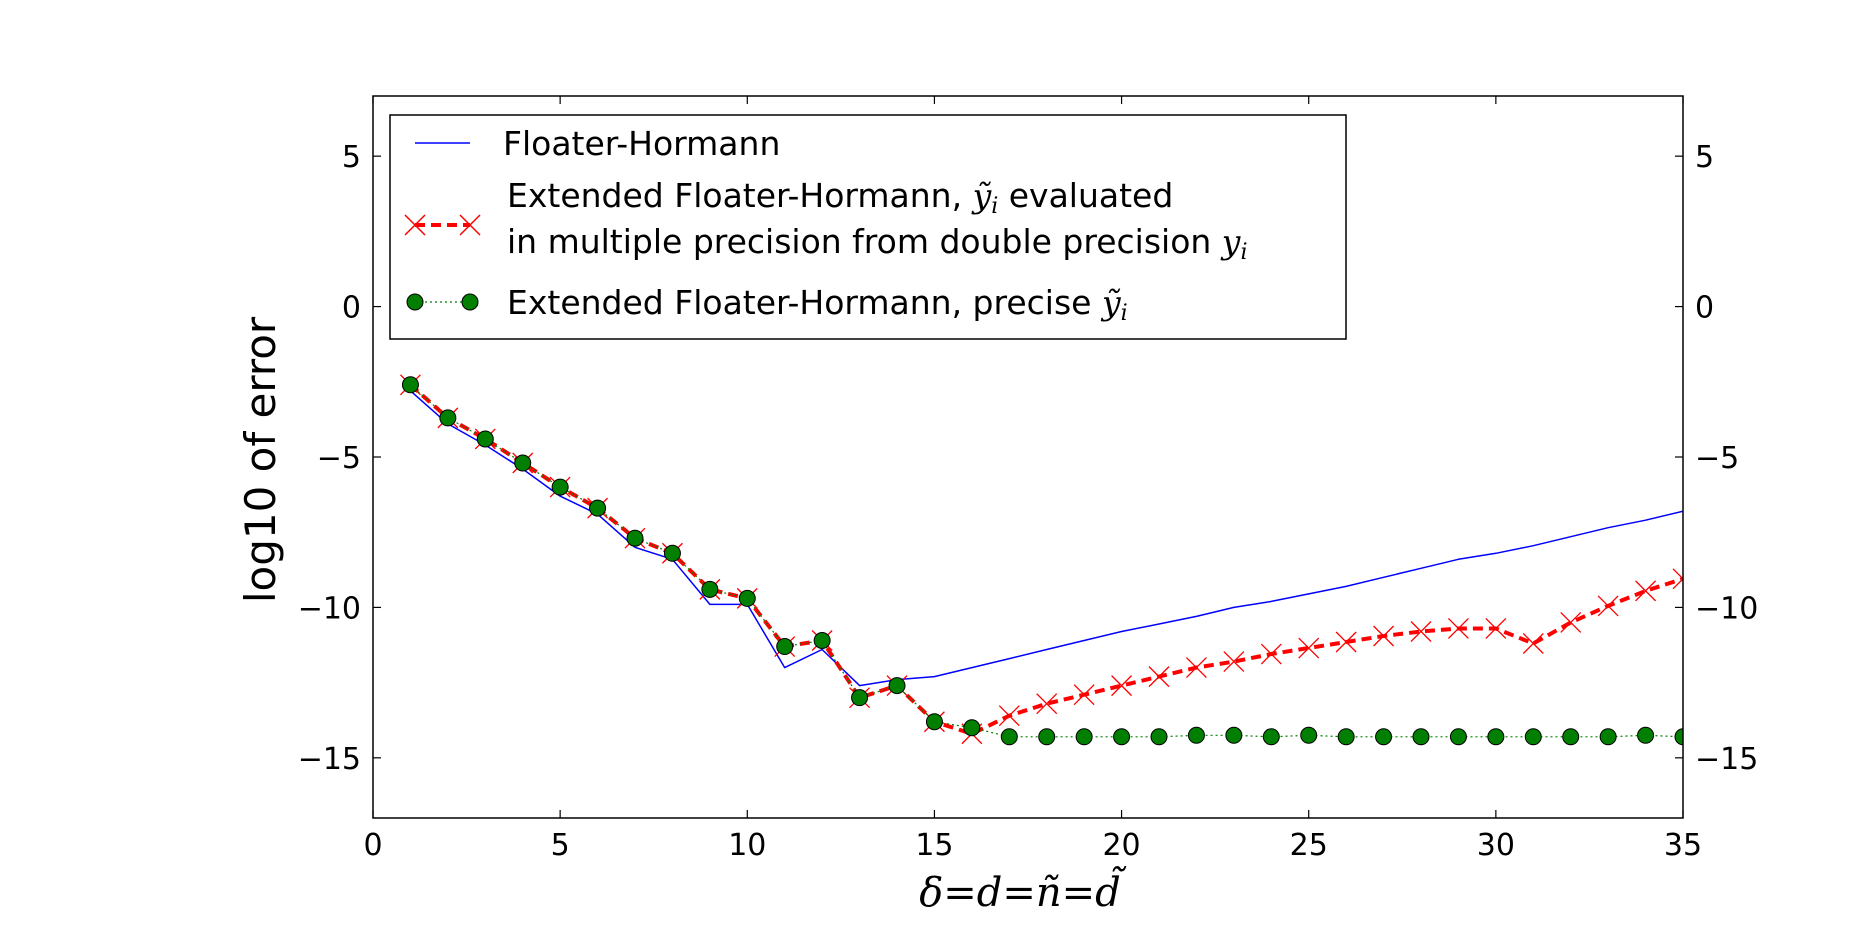 The image size is (1850, 950). Describe the element at coordinates (260, 459) in the screenshot. I see `y-axis-label: log10 of error` at that location.